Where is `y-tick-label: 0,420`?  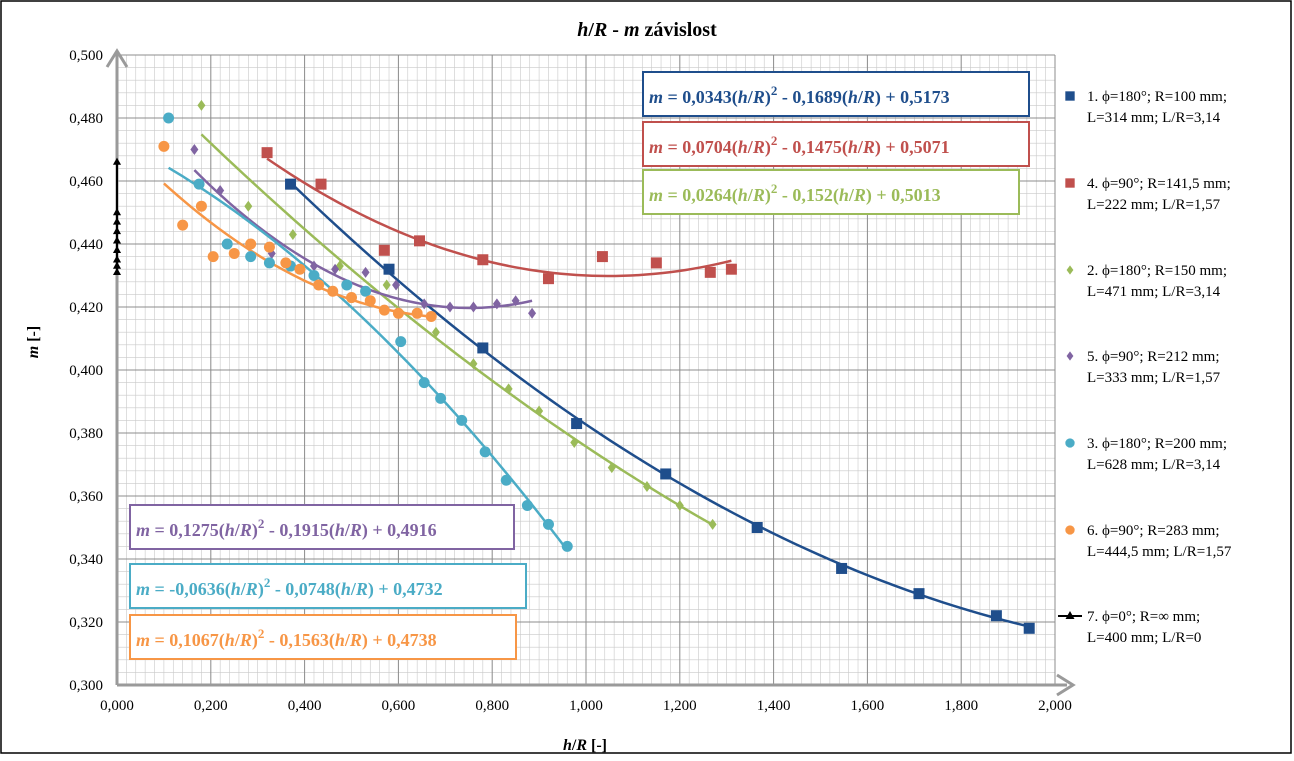
y-tick-label: 0,420 is located at coordinates (86, 308).